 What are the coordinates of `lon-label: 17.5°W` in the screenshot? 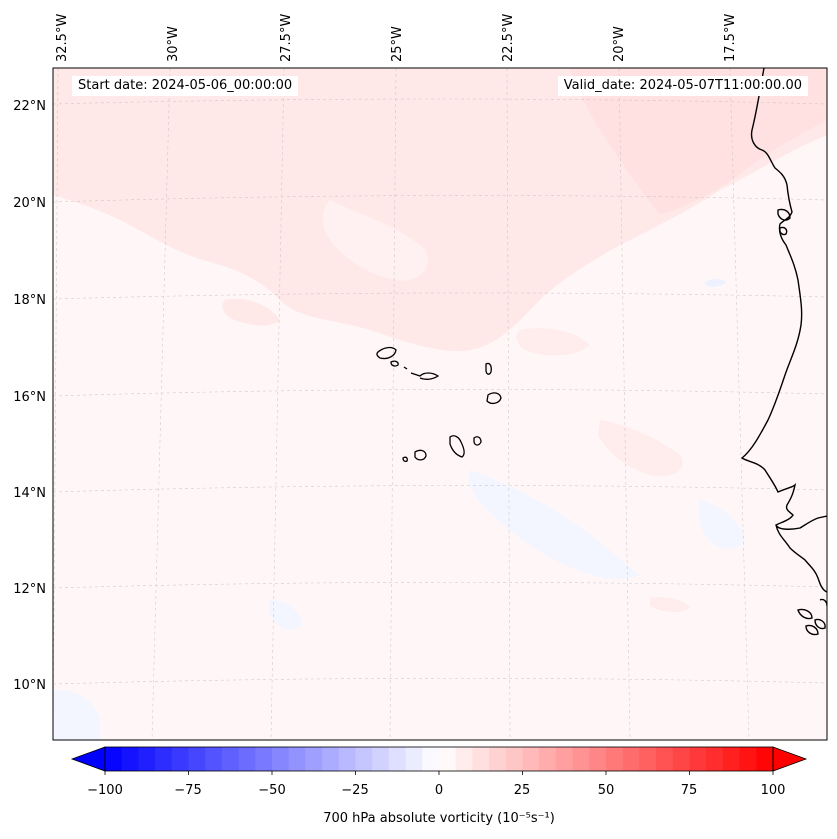 It's located at (730, 38).